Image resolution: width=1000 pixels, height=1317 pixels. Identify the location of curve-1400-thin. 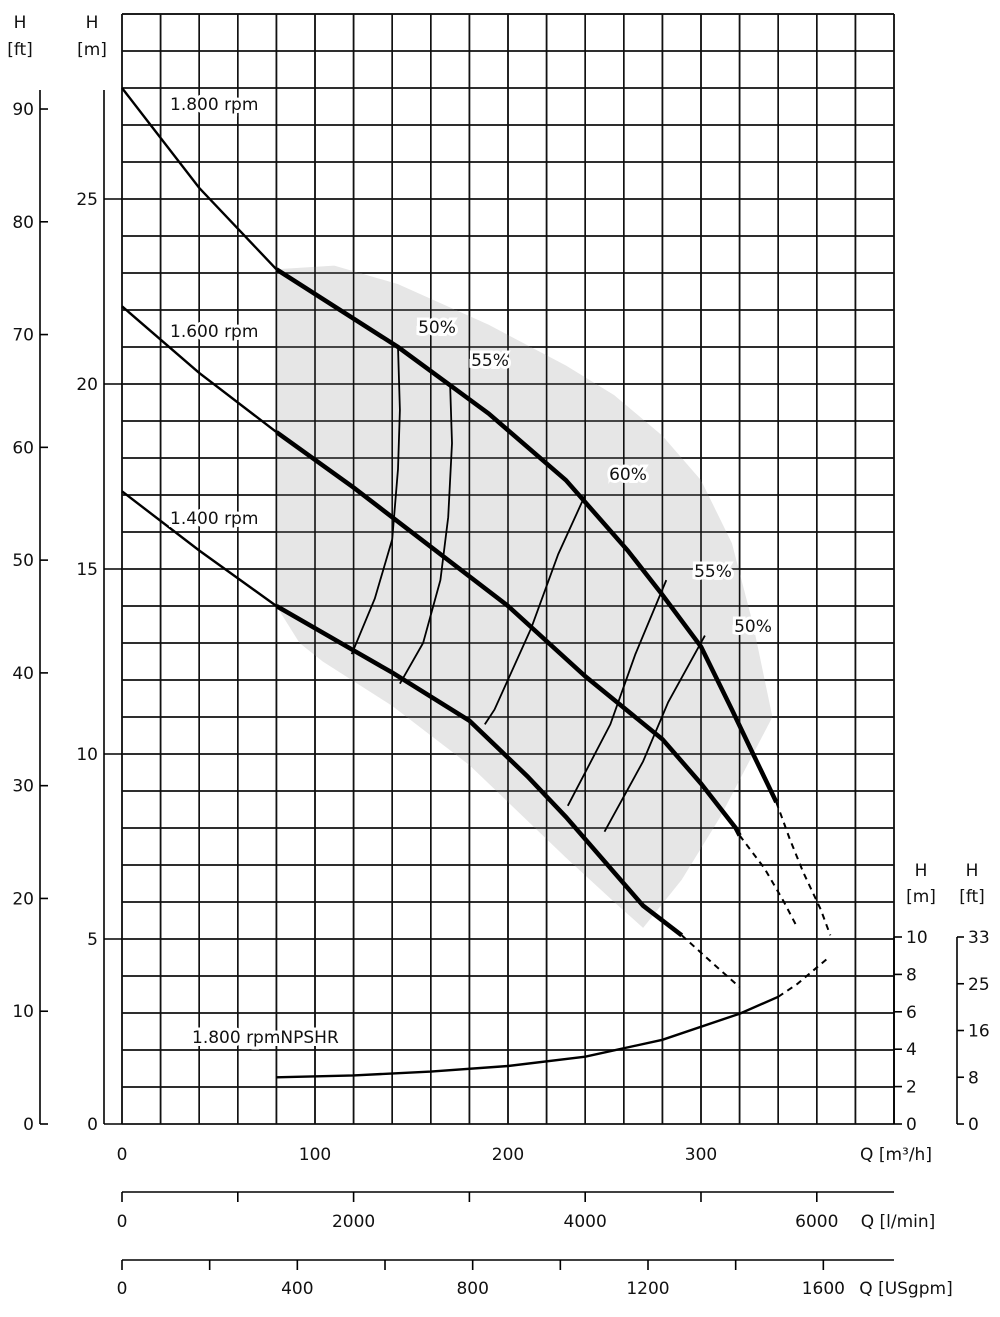
(199, 548).